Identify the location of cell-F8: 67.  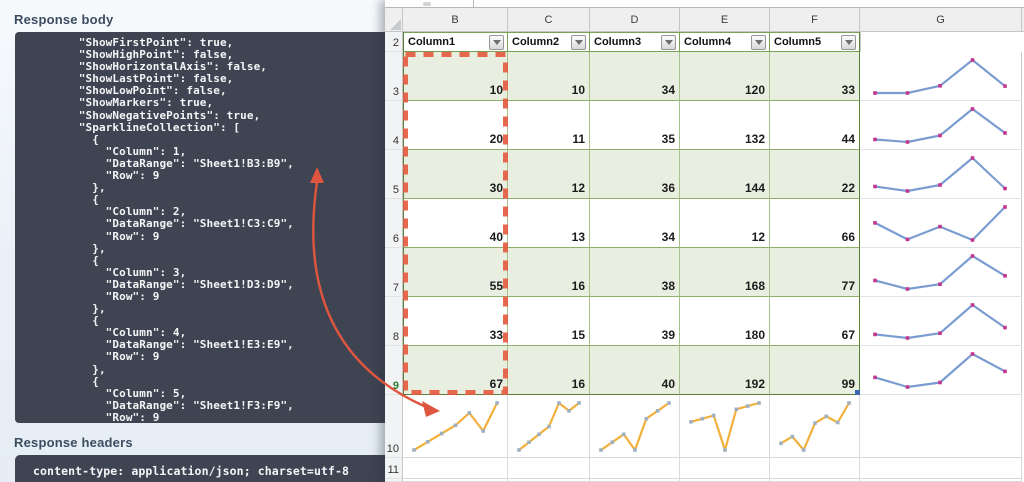
(815, 321).